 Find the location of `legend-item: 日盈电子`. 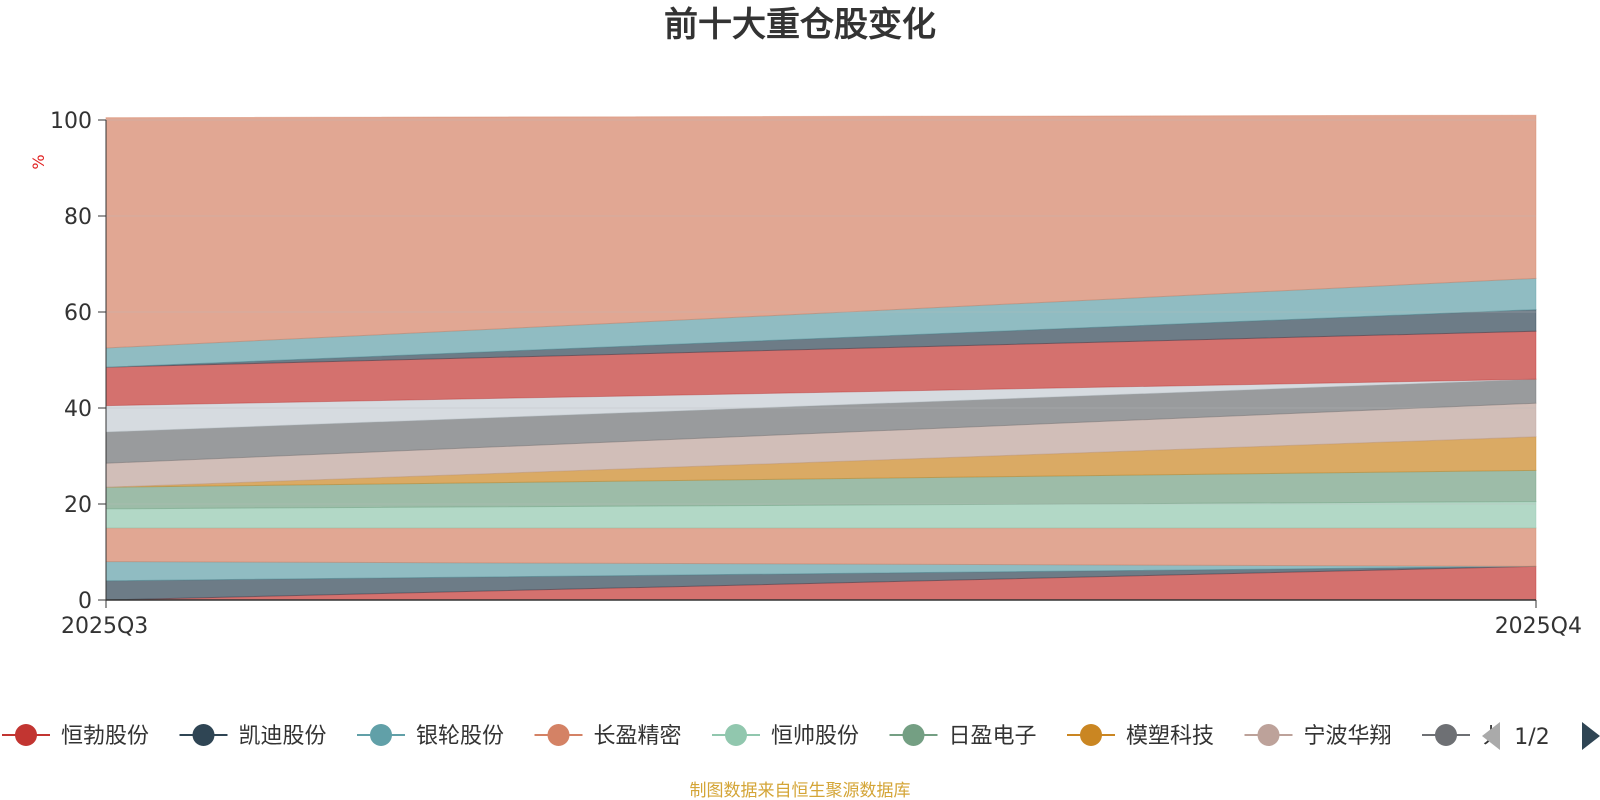

legend-item: 日盈电子 is located at coordinates (963, 736).